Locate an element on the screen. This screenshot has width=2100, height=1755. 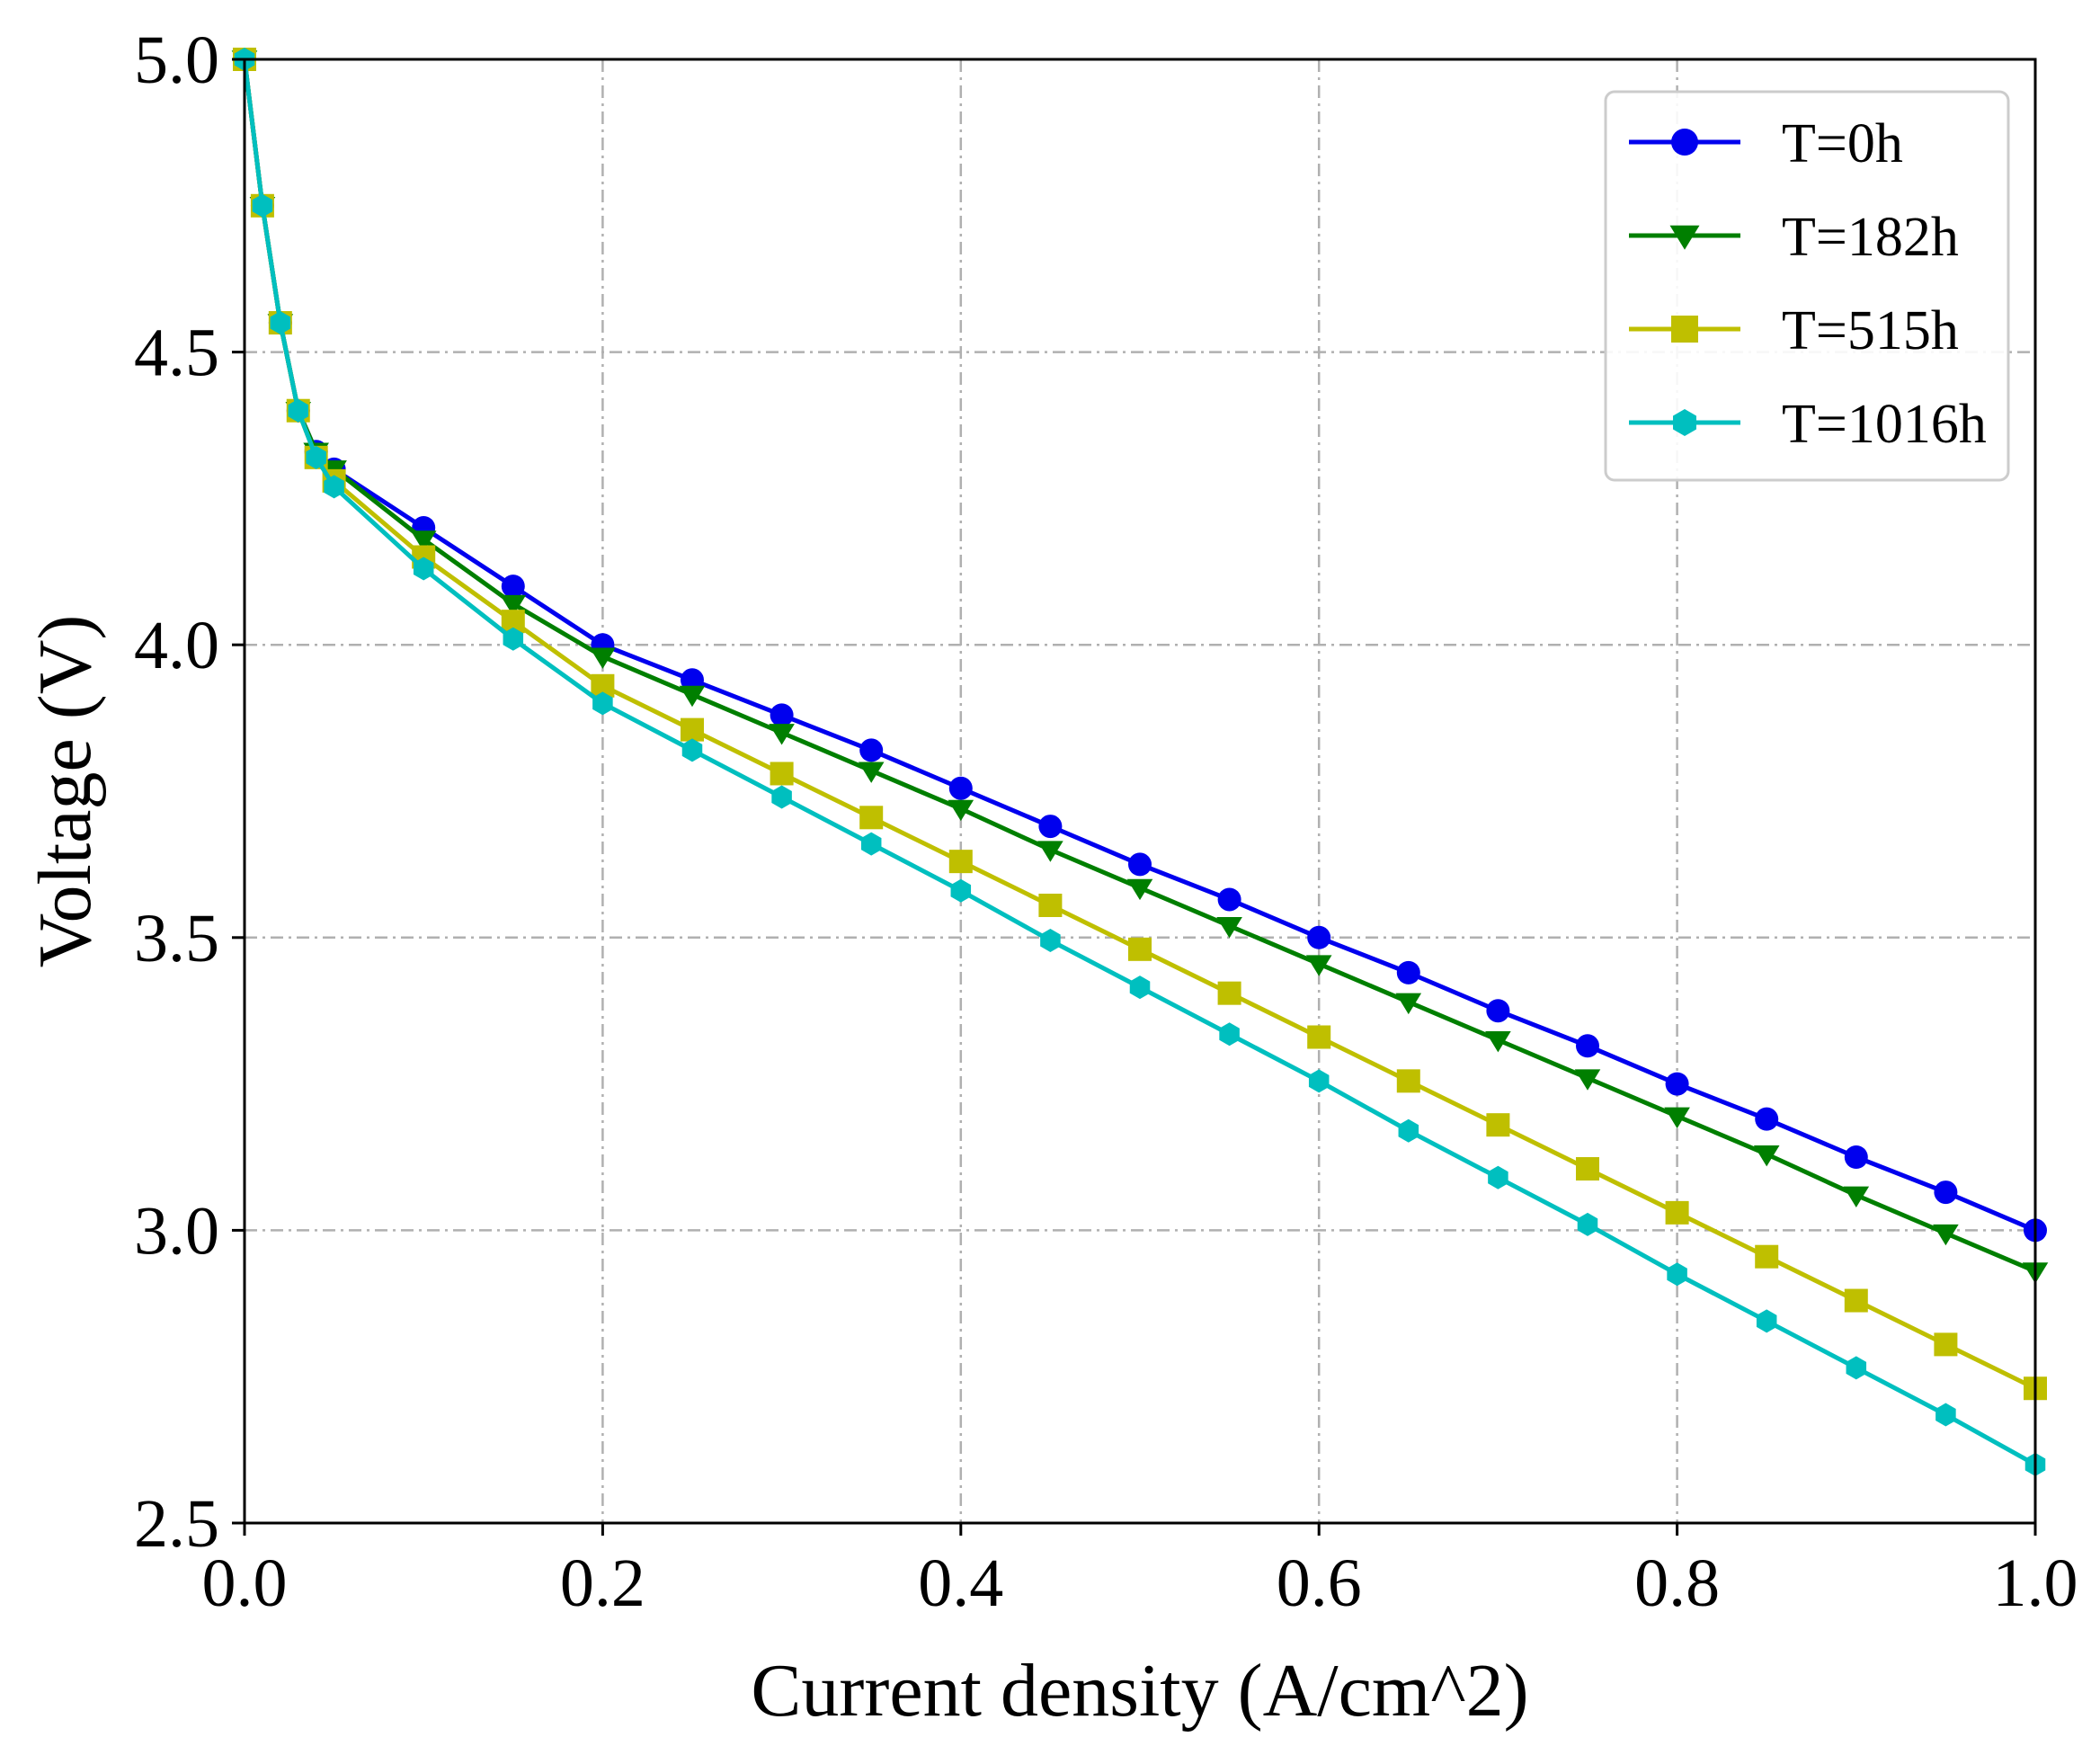
legend-label: T=1016h is located at coordinates (1885, 424).